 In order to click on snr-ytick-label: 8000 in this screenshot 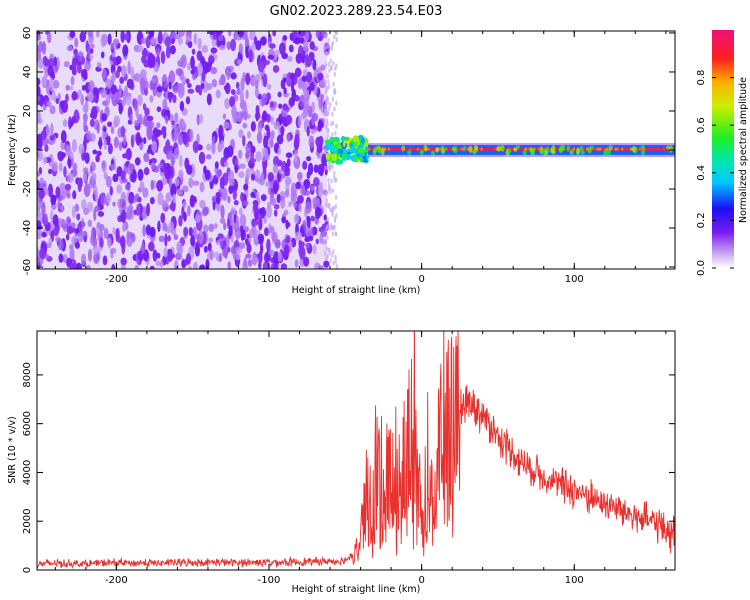, I will do `click(27, 374)`.